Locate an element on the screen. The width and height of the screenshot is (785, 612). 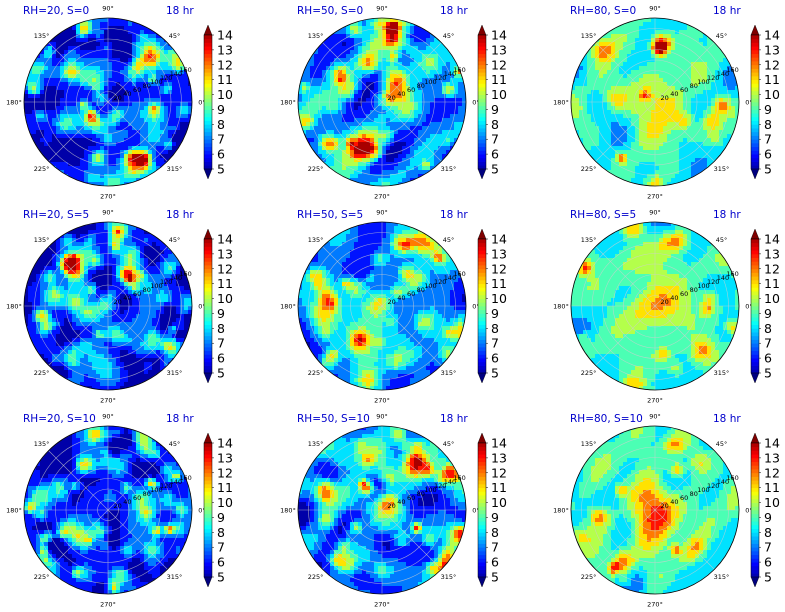
colorbar-extend-min is located at coordinates (755, 174).